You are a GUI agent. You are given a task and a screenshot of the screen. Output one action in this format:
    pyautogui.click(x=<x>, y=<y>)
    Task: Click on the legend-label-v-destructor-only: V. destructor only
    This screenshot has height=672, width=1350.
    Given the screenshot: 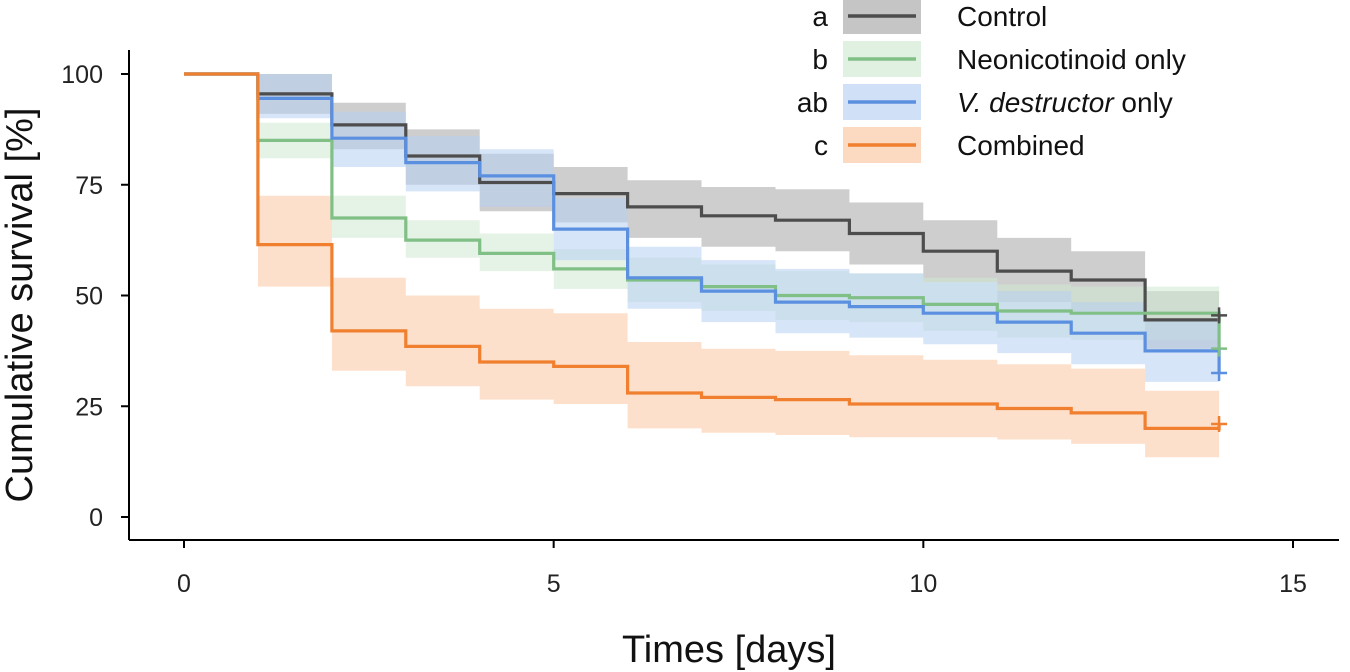 What is the action you would take?
    pyautogui.click(x=1065, y=102)
    